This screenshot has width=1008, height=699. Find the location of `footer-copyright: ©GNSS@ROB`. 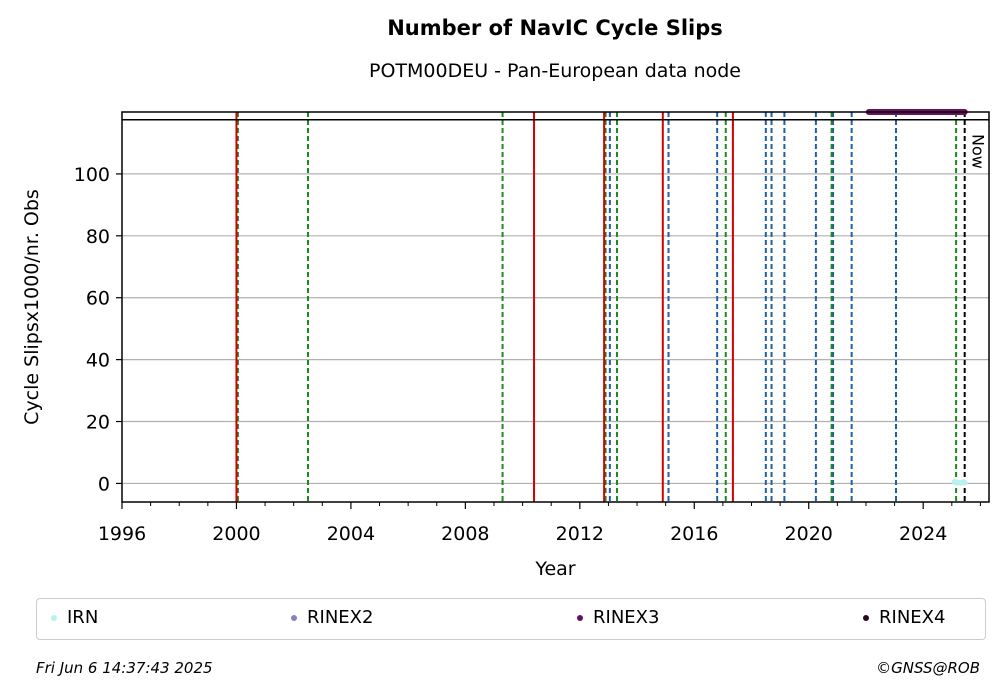

footer-copyright: ©GNSS@ROB is located at coordinates (928, 668).